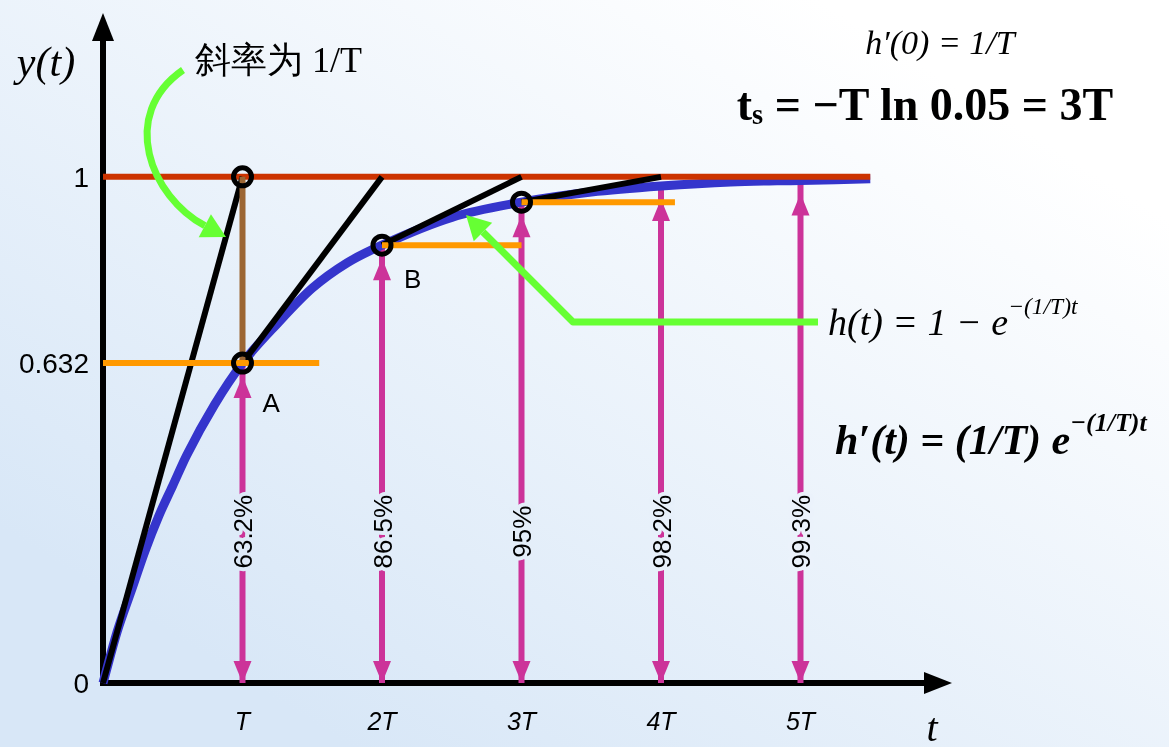 The image size is (1169, 747). Describe the element at coordinates (925, 104) in the screenshot. I see `annotation: t$_{s}$ = −T ln 0.05 = 3T` at that location.